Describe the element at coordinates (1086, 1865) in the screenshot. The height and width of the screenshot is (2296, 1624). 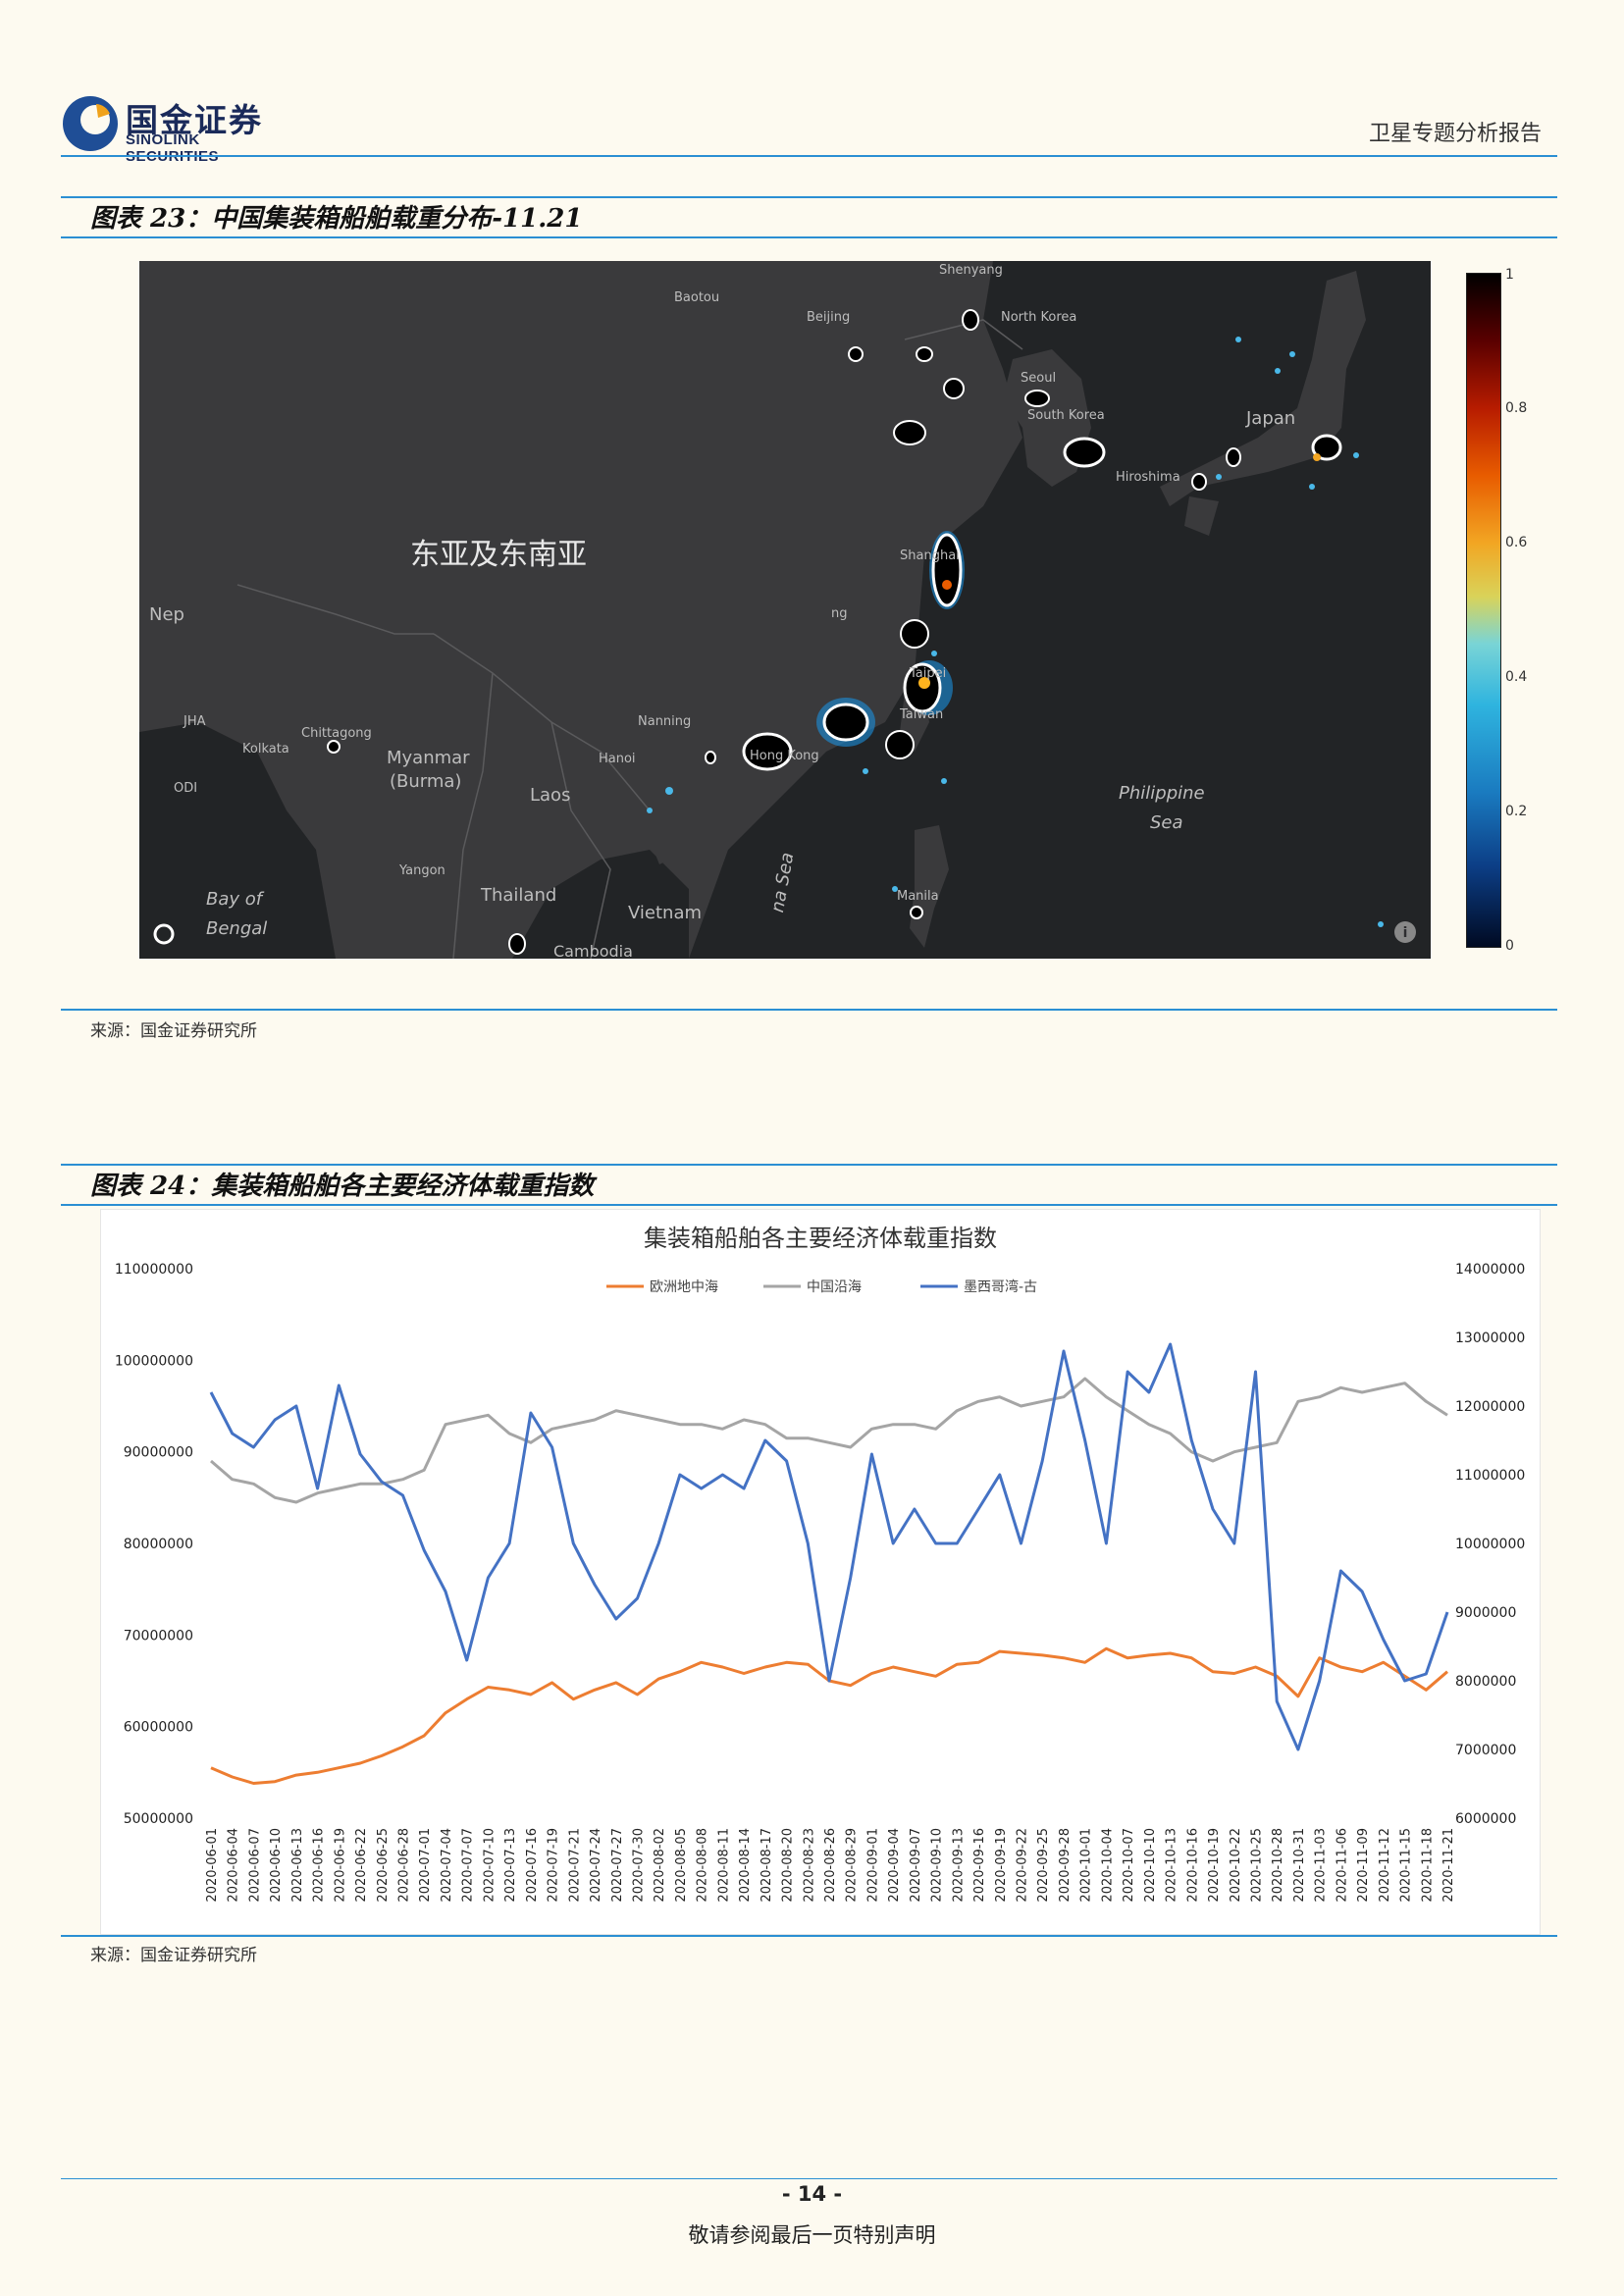
I see `x-axis-tick-label: 2020-10-01` at that location.